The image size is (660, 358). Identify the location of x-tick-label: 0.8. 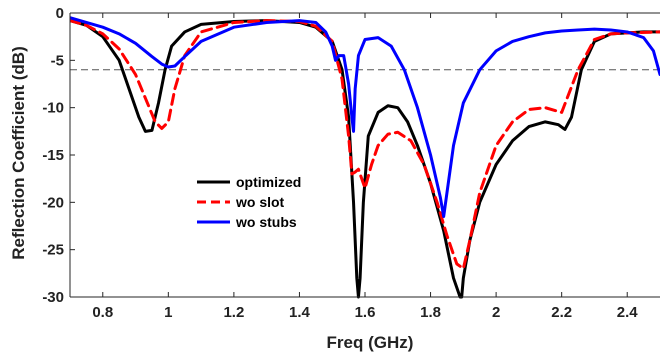
(102, 312).